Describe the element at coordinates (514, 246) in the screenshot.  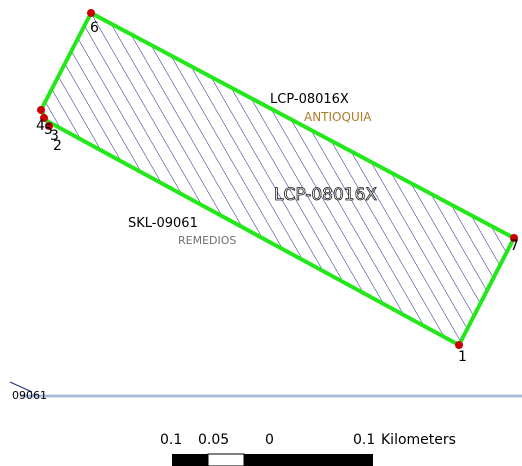
I see `vertex-7-label: 7` at that location.